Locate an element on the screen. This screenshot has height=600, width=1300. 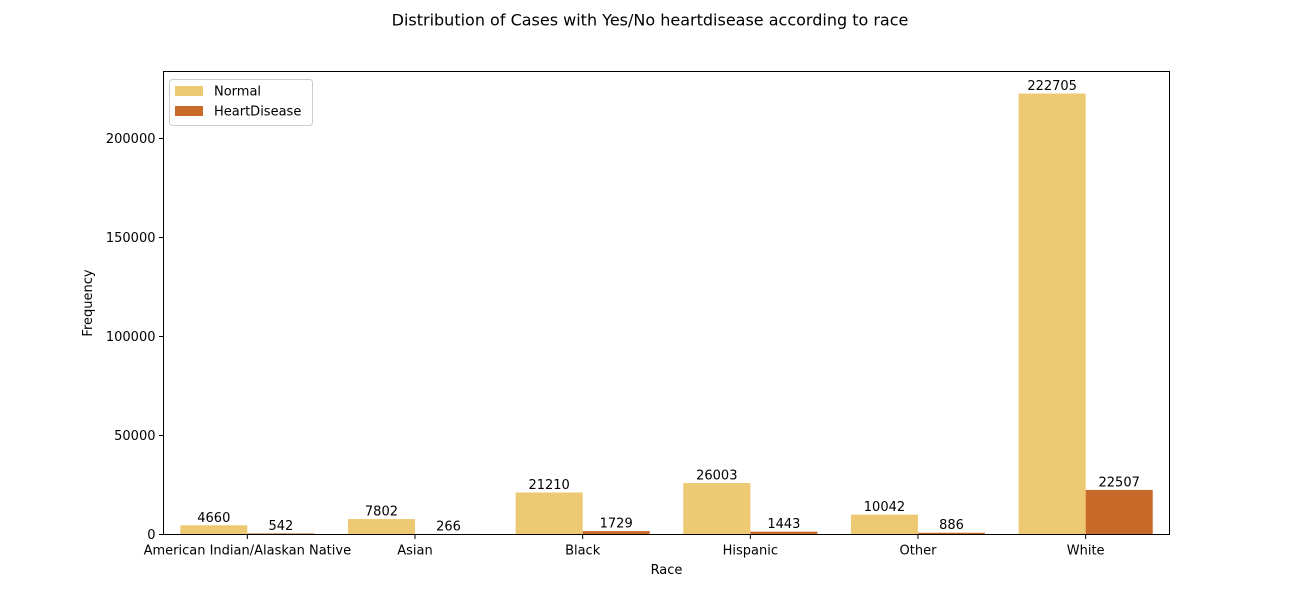
legend-swatch-heartdisease is located at coordinates (189, 111).